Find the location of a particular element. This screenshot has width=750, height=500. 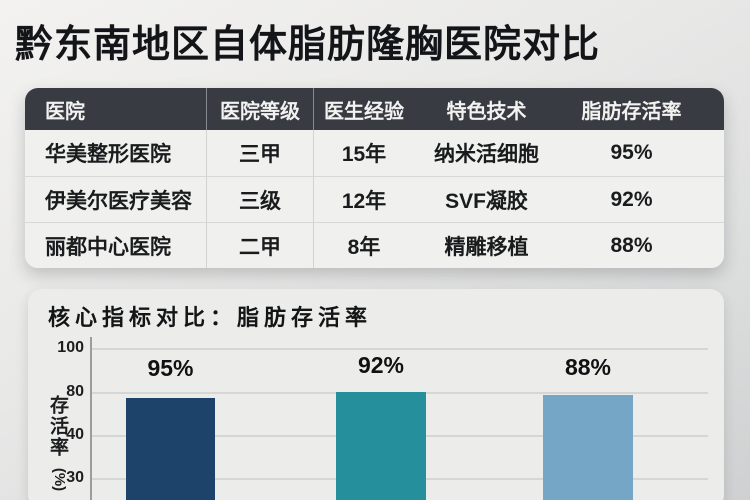

bar-huamei is located at coordinates (170, 449).